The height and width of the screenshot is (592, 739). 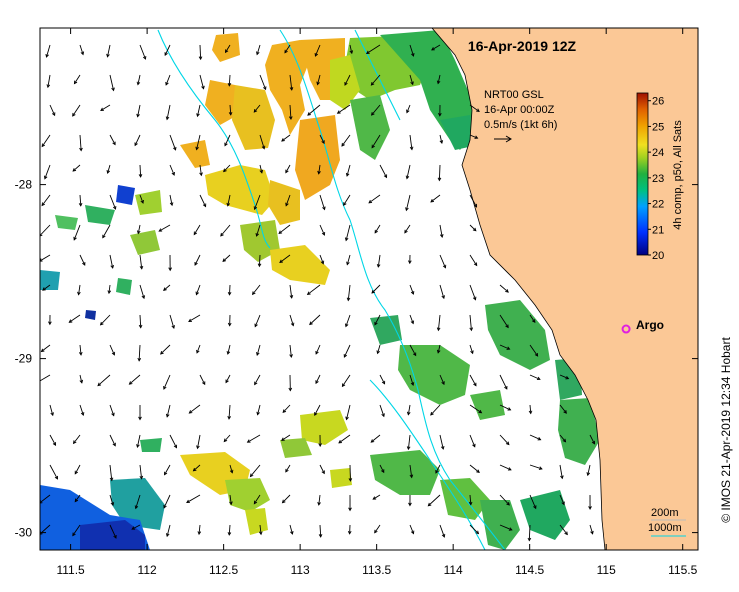 What do you see at coordinates (514, 95) in the screenshot?
I see `current-source: NRT00 GSL` at bounding box center [514, 95].